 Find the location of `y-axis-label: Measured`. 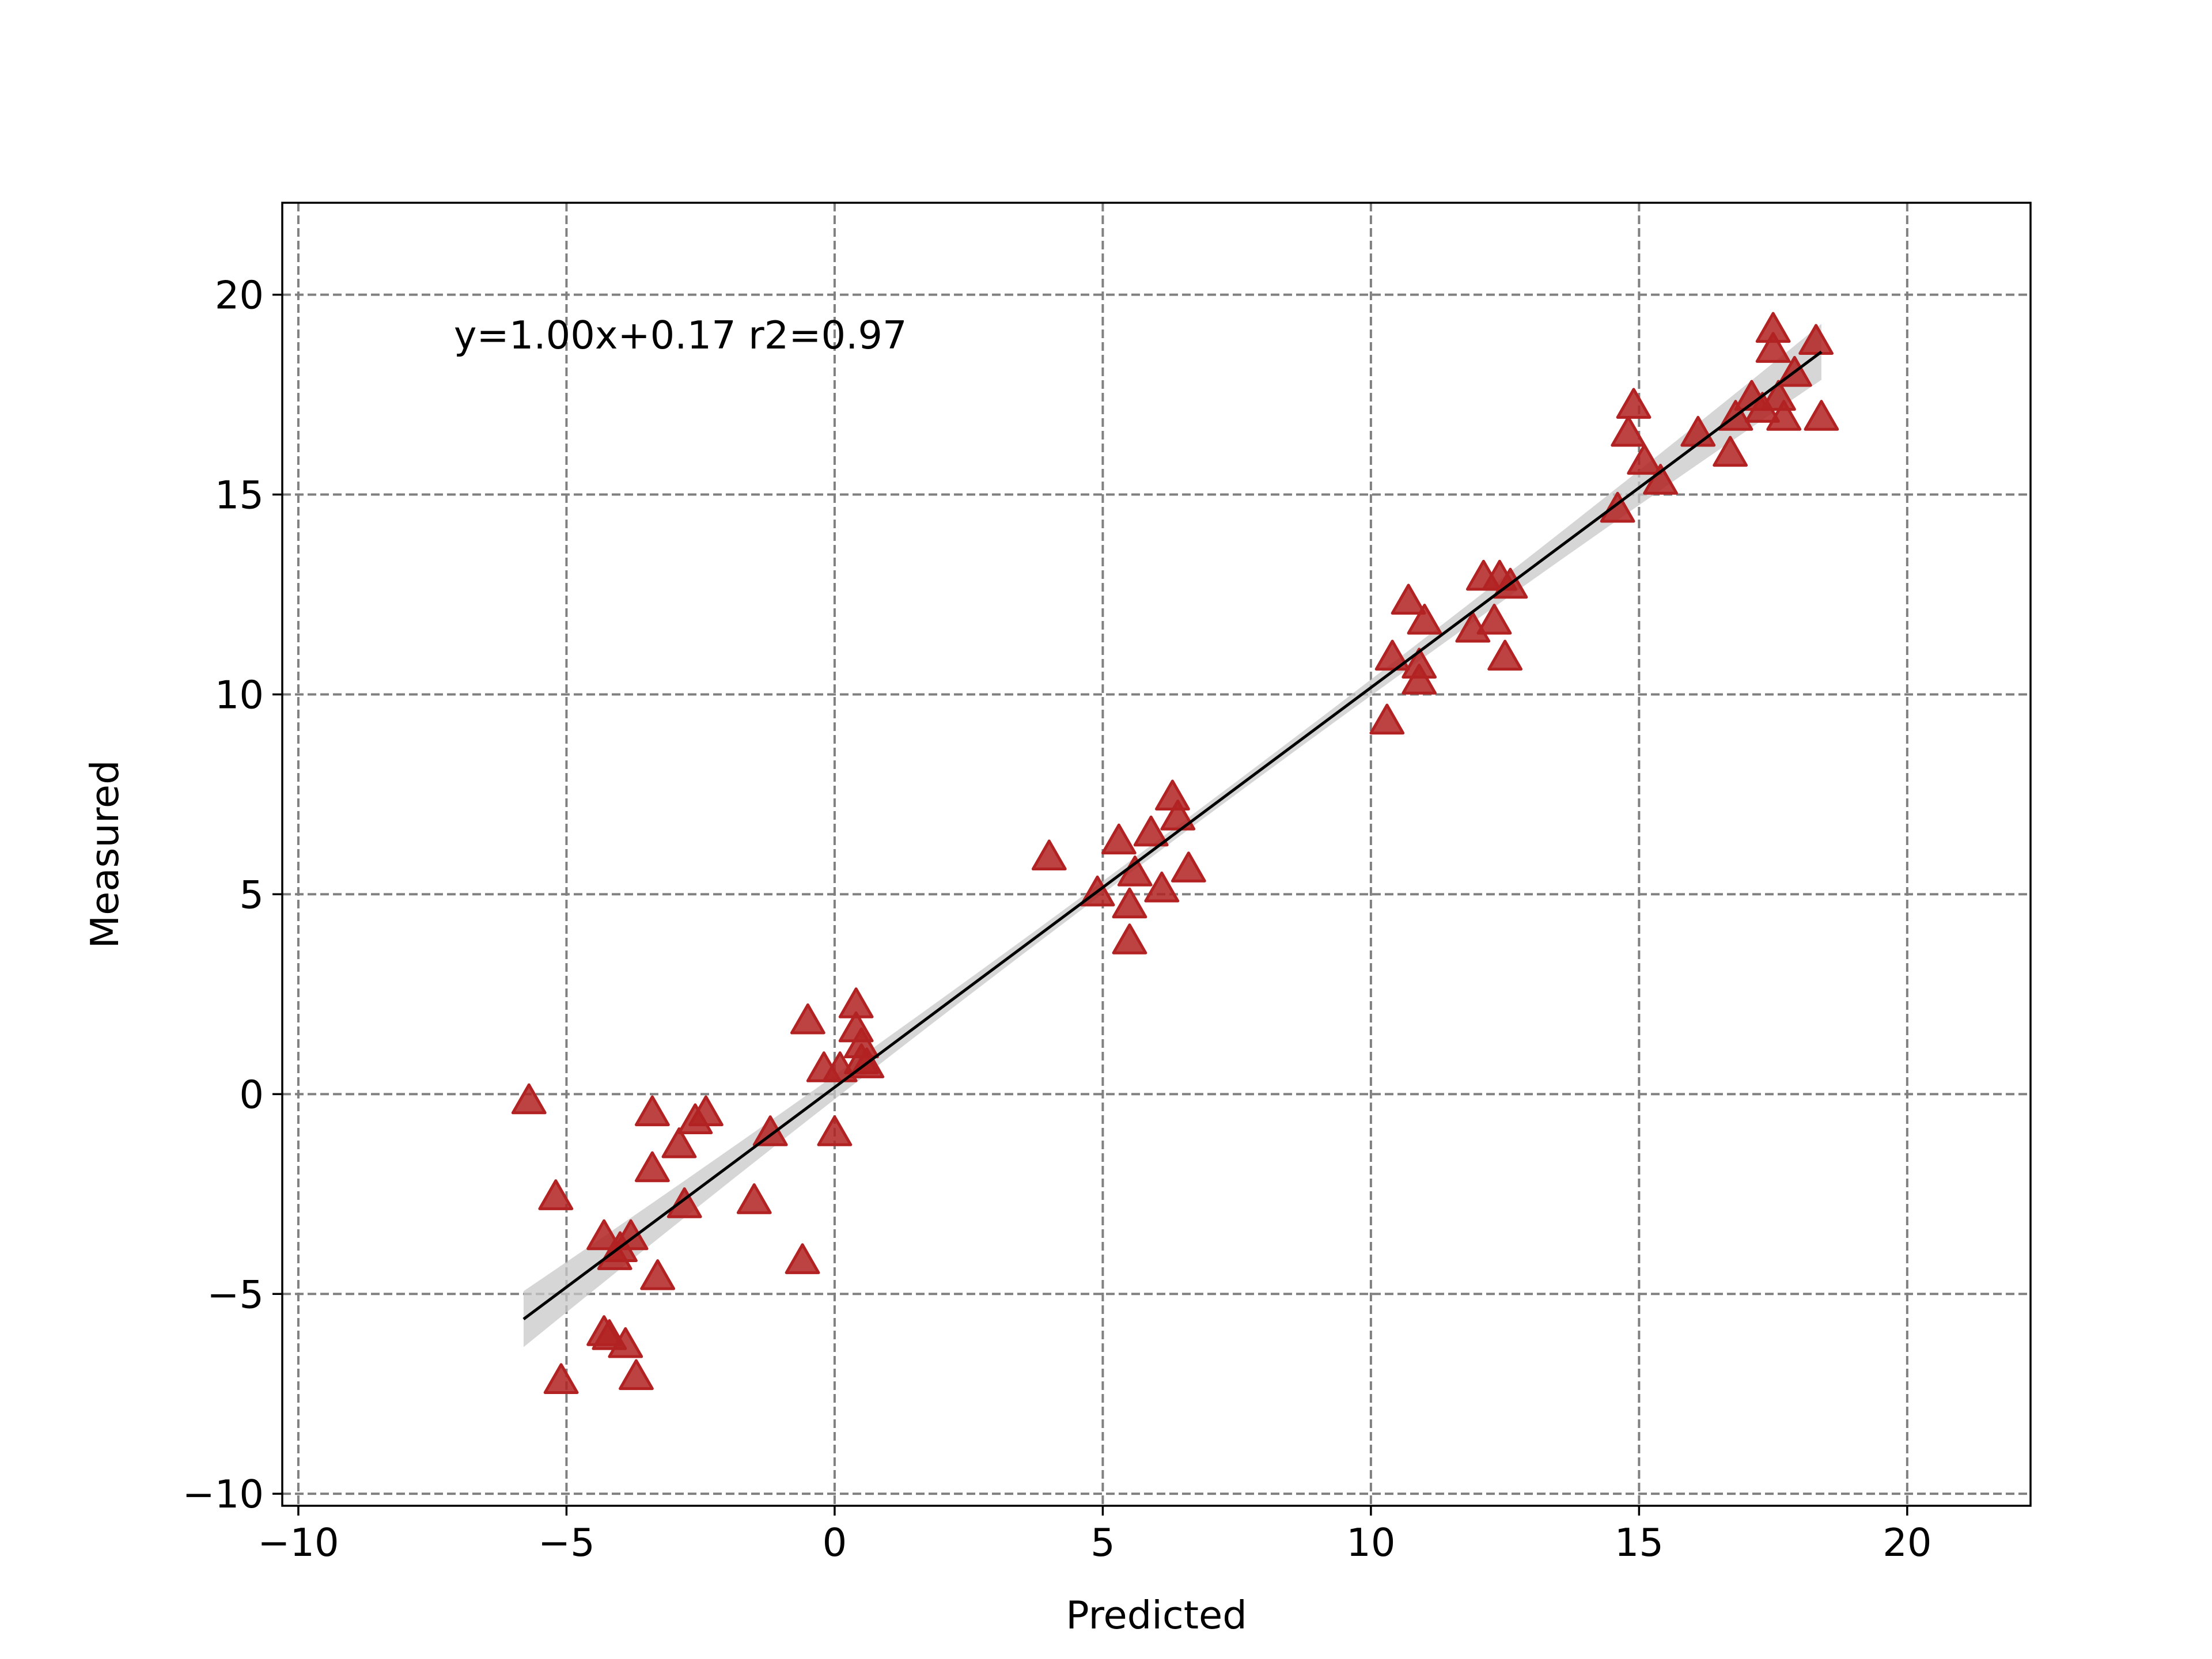

y-axis-label: Measured is located at coordinates (104, 854).